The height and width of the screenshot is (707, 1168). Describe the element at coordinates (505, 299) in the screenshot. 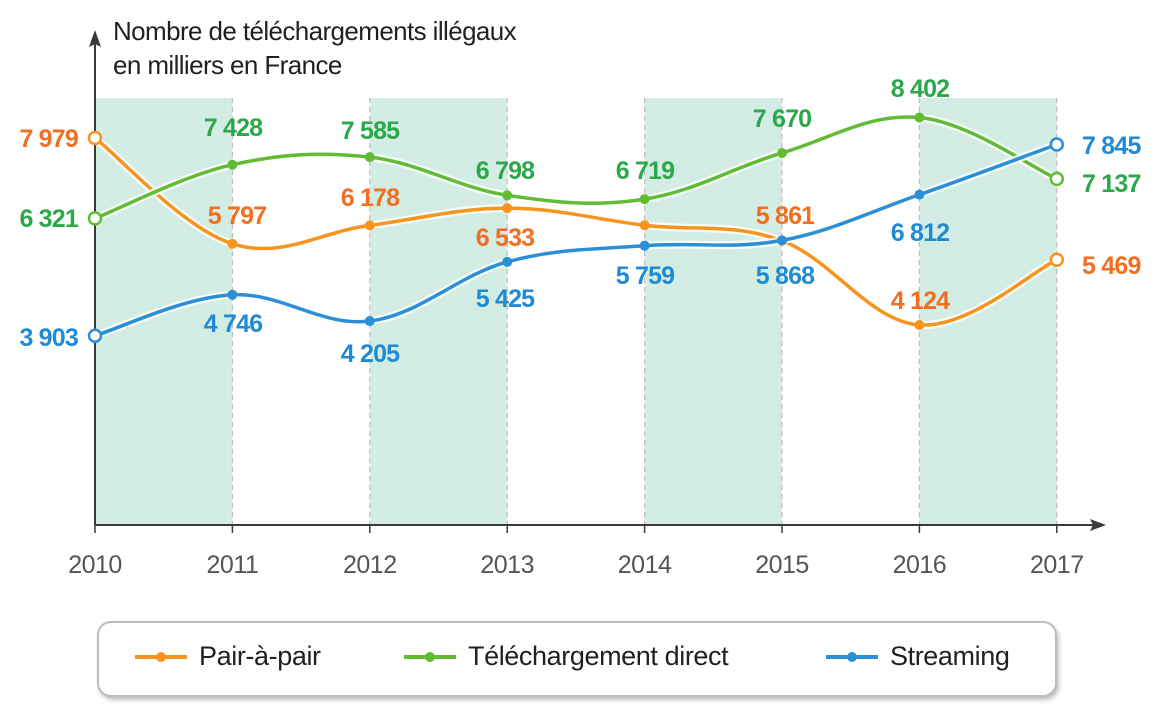

I see `data-label: 5 425` at that location.